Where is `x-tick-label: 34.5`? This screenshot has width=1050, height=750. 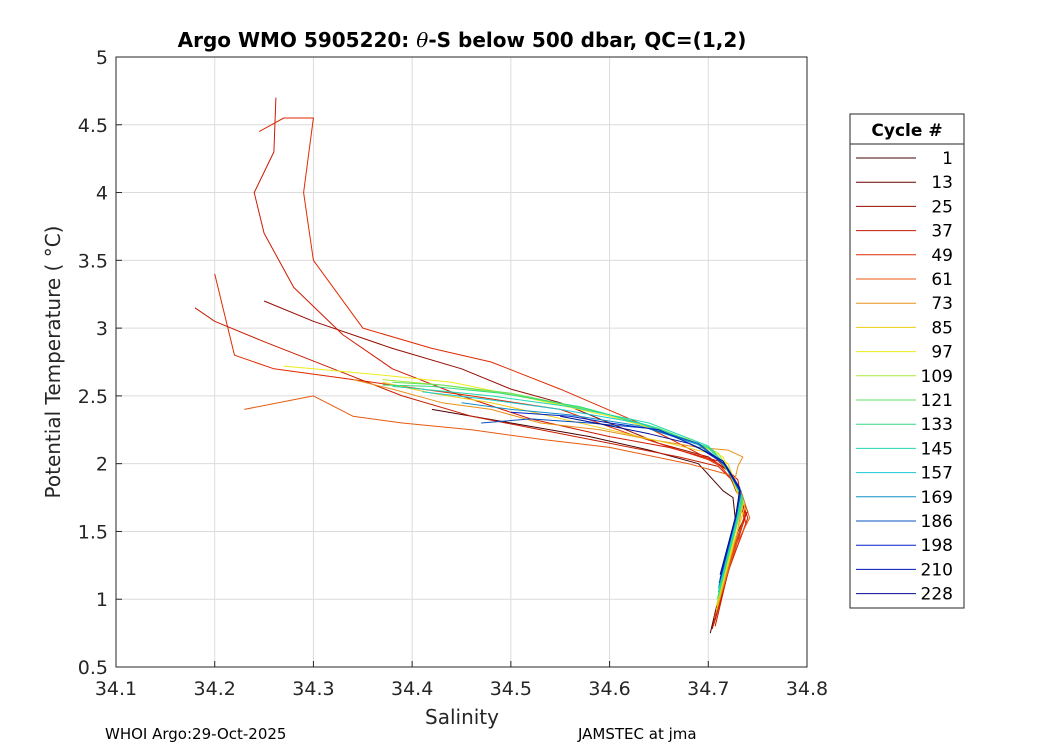
x-tick-label: 34.5 is located at coordinates (511, 689).